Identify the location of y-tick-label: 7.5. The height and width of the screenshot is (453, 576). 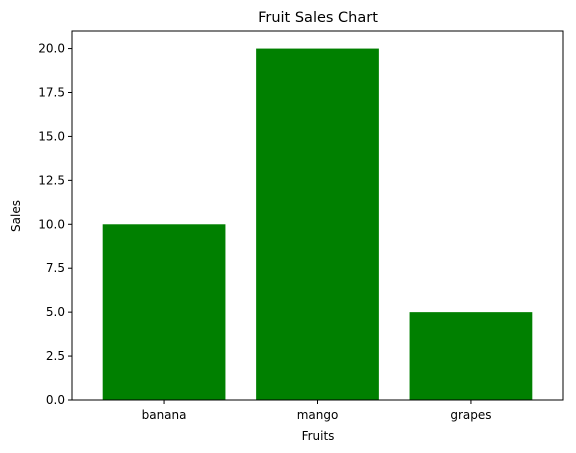
(55, 268).